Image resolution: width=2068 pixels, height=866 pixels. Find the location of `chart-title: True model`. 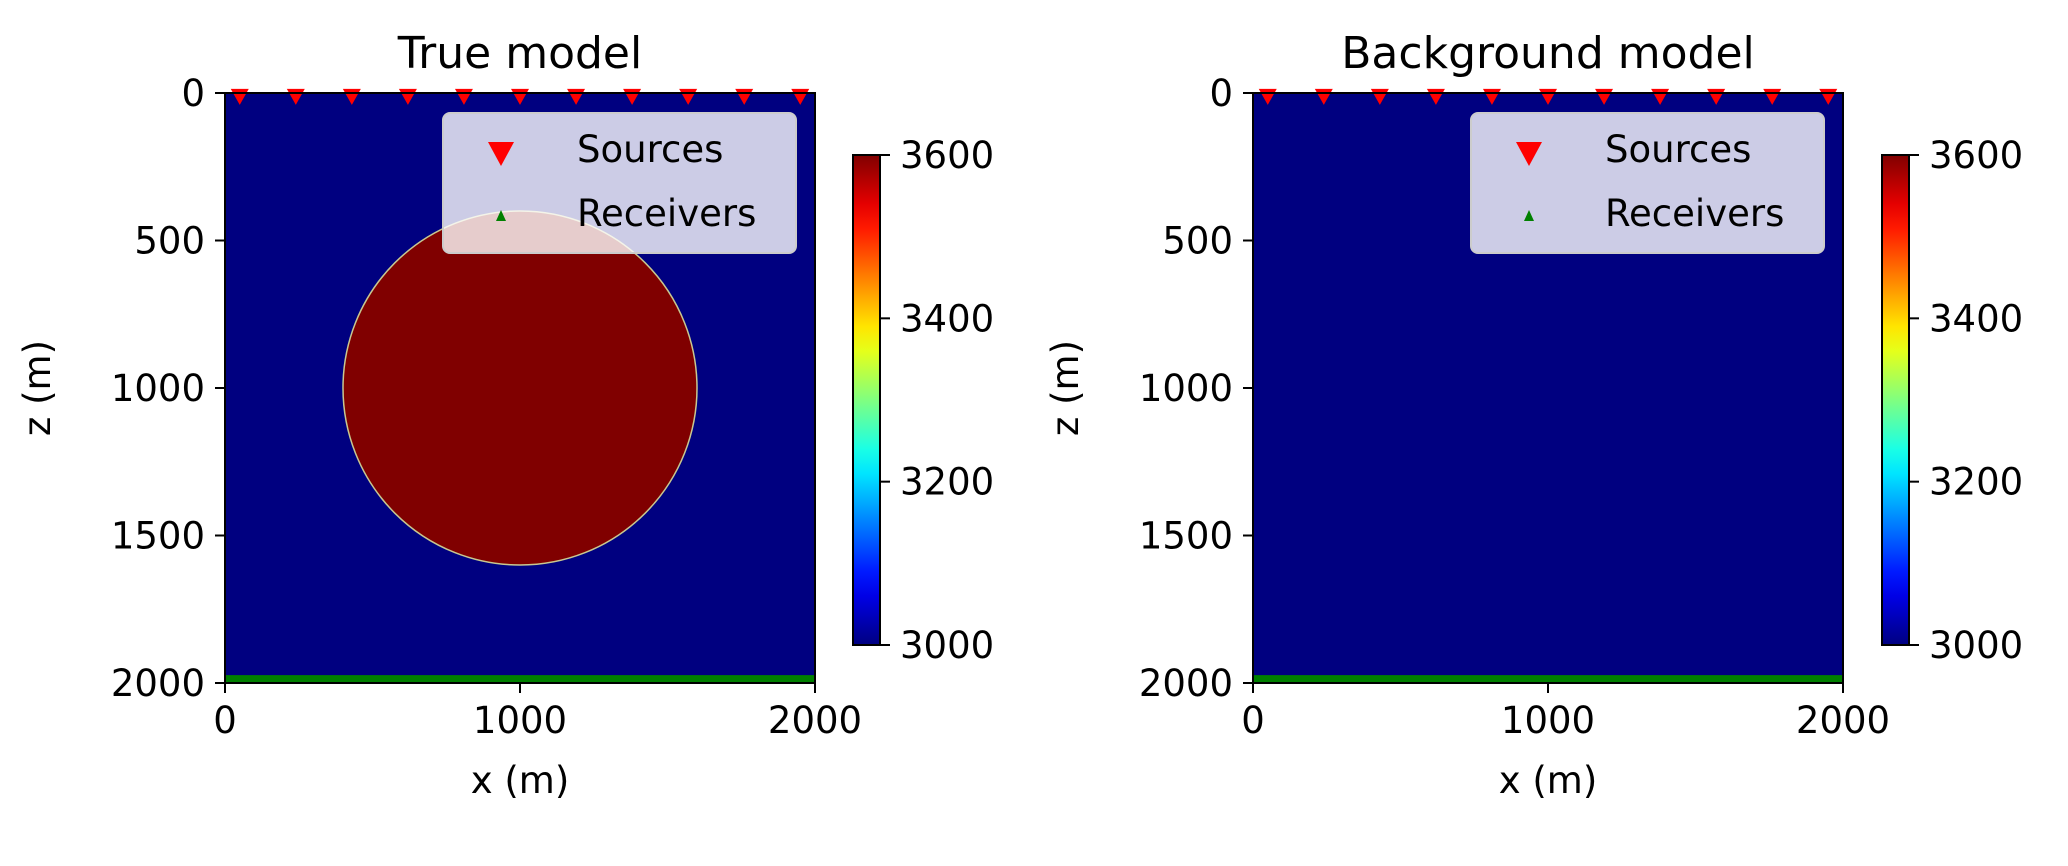

chart-title: True model is located at coordinates (519, 53).